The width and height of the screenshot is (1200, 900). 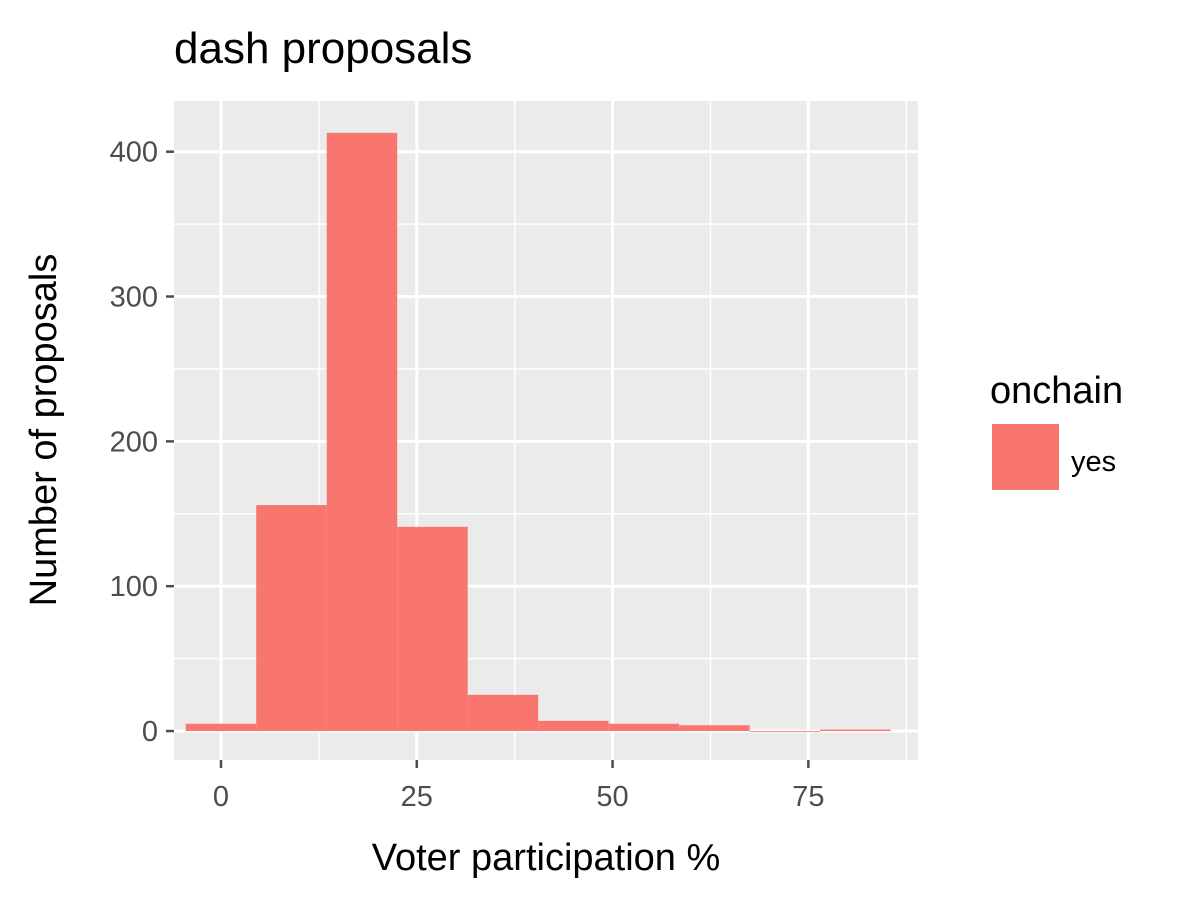 I want to click on y-axis-title: Number of proposals, so click(x=44, y=430).